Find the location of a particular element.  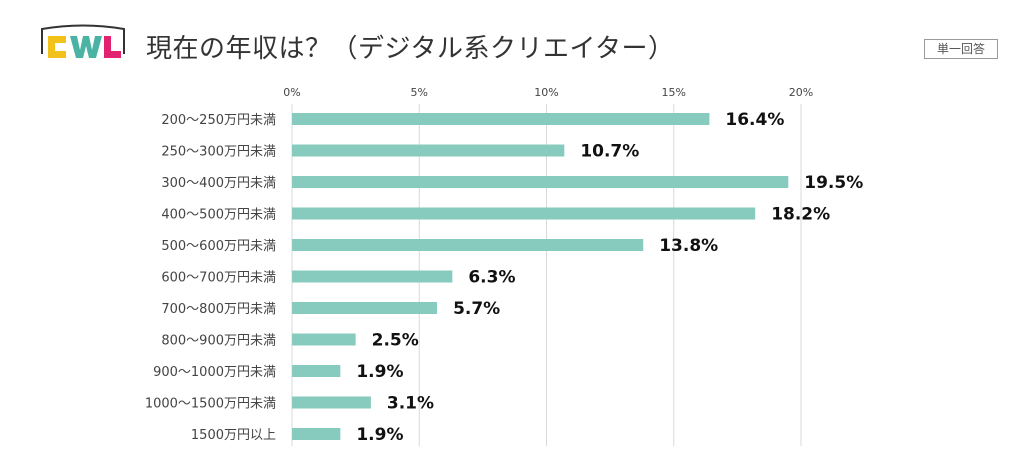

single-answer-badge: 単一回答 is located at coordinates (961, 49).